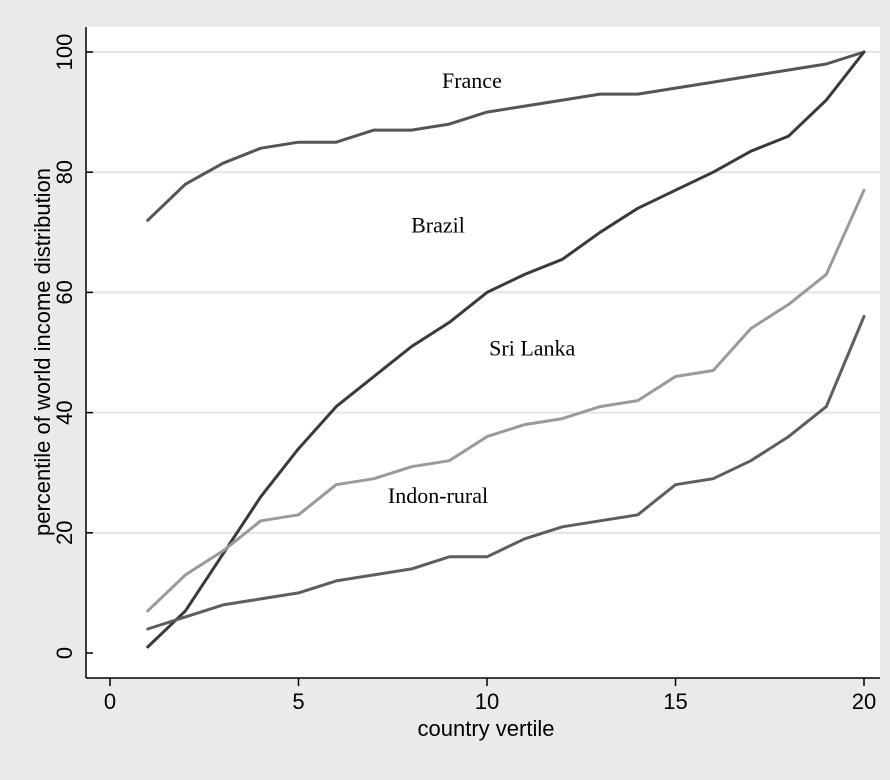 The height and width of the screenshot is (780, 890). I want to click on y-tick-label: 60, so click(64, 292).